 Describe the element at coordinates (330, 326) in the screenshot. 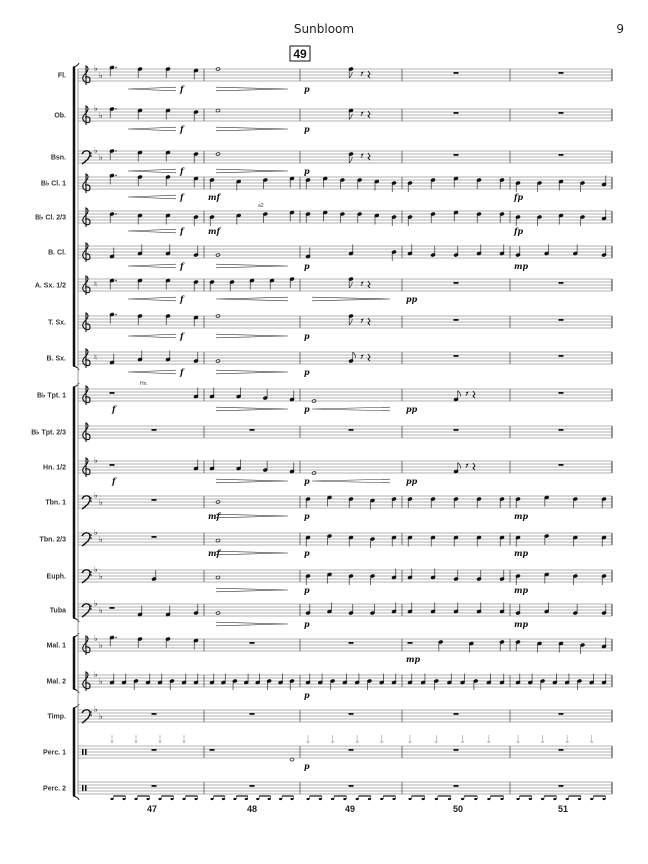

I see `staff-t-sx-: T. Sx. f p` at that location.